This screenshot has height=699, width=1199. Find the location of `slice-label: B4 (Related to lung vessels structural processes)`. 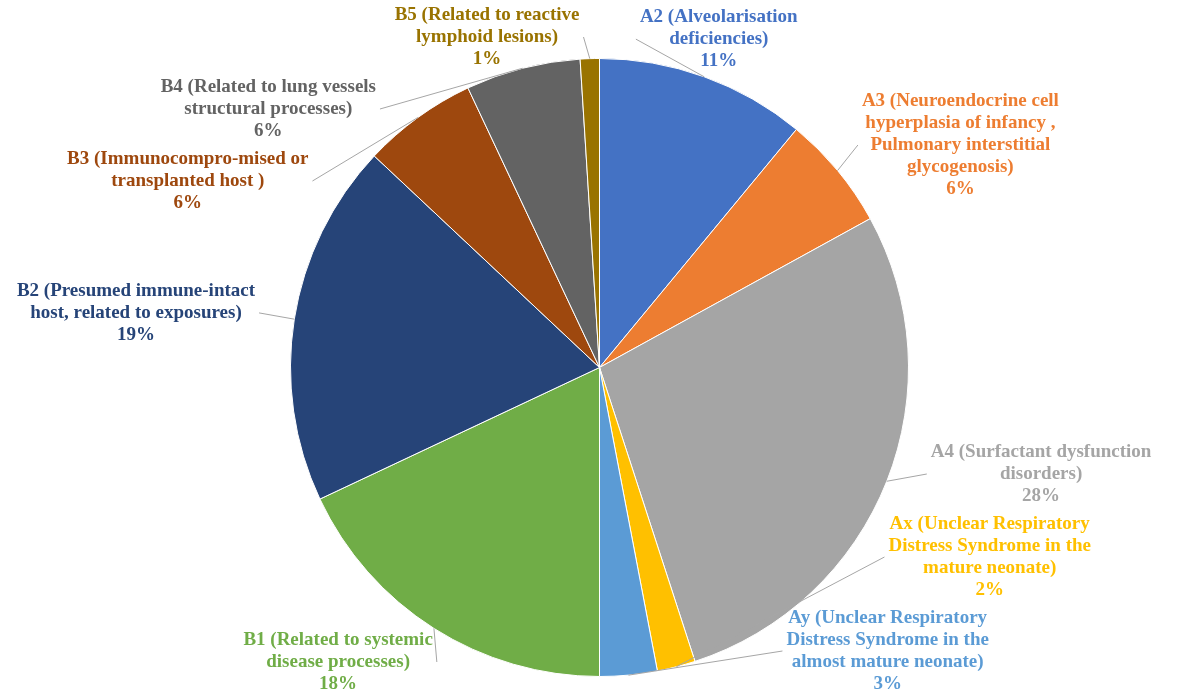

slice-label: B4 (Related to lung vessels structural processes) is located at coordinates (268, 96).